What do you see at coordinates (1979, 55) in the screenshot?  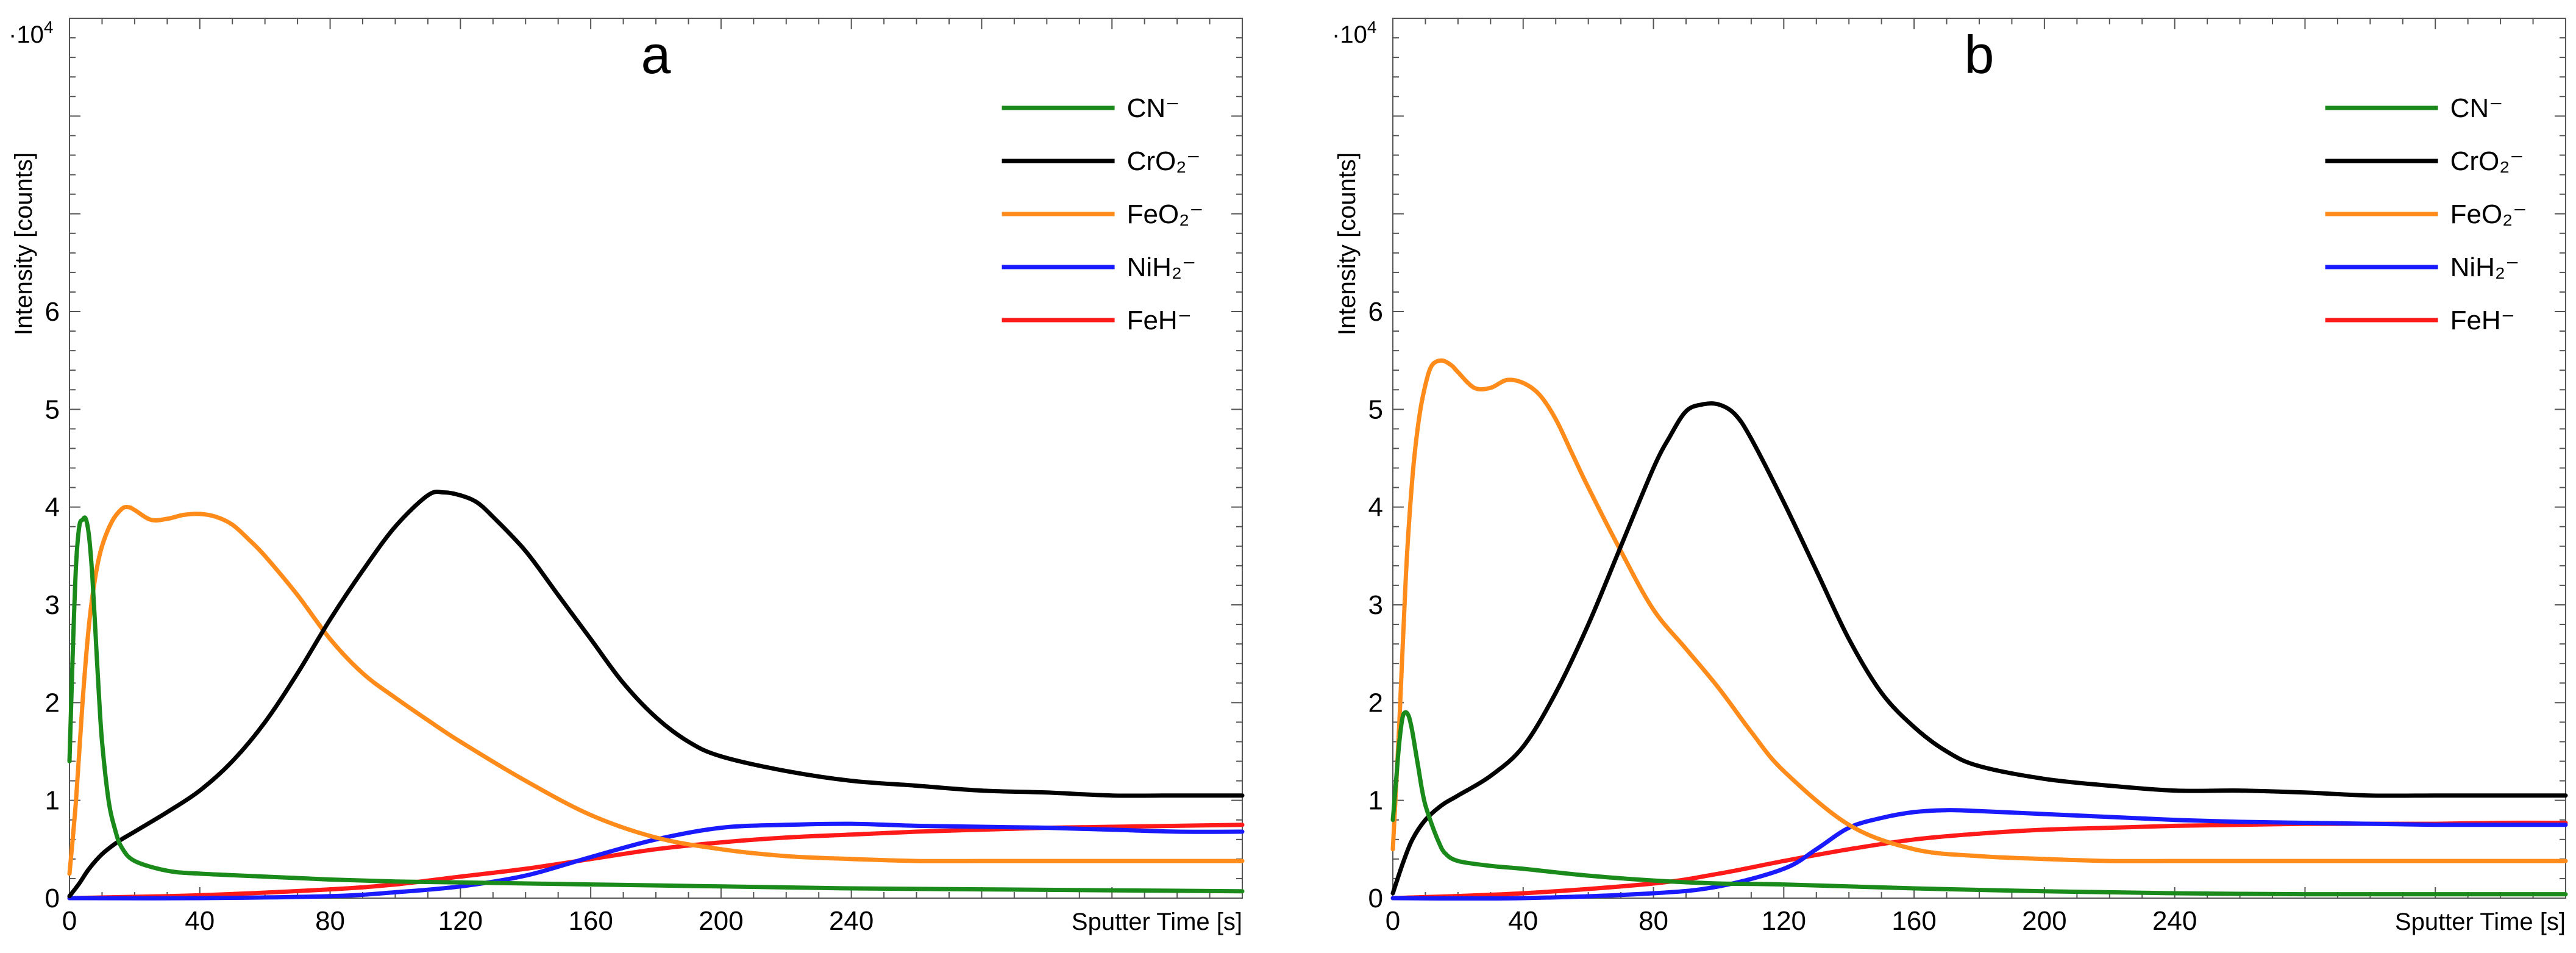 I see `panel-title: b` at bounding box center [1979, 55].